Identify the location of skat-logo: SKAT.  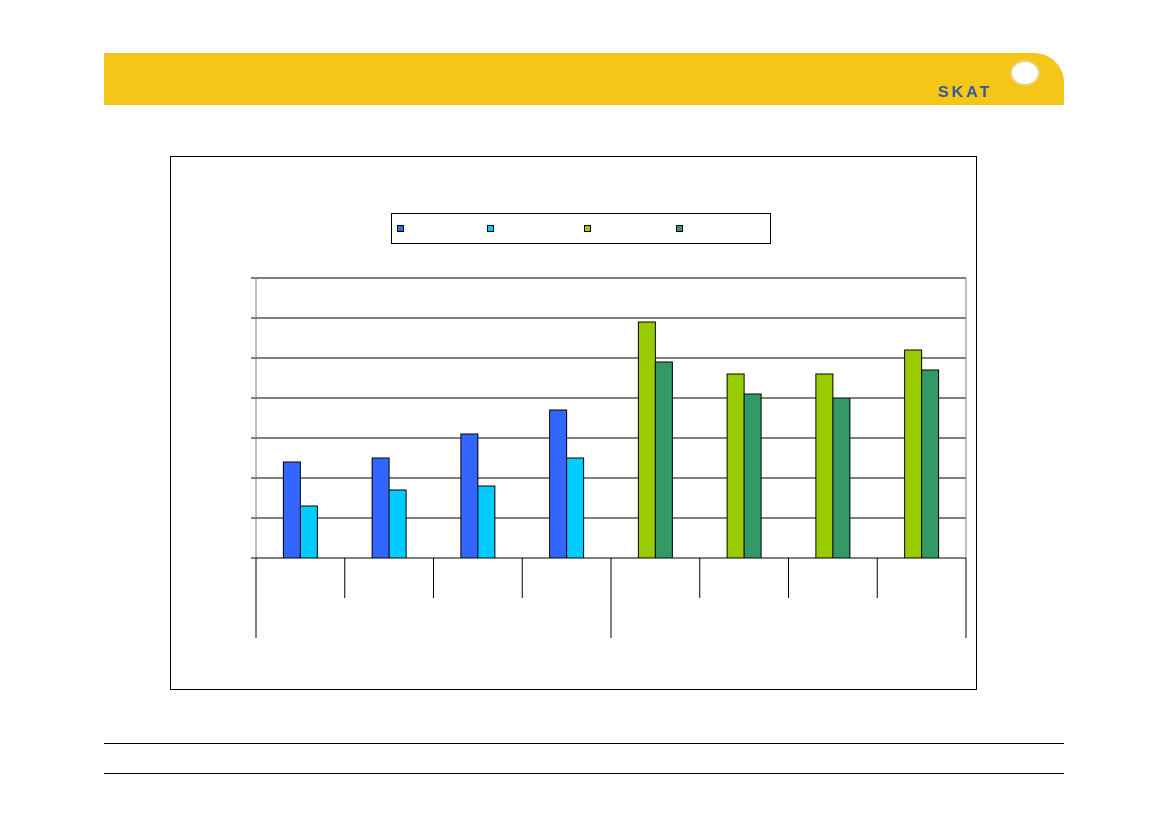
(989, 80).